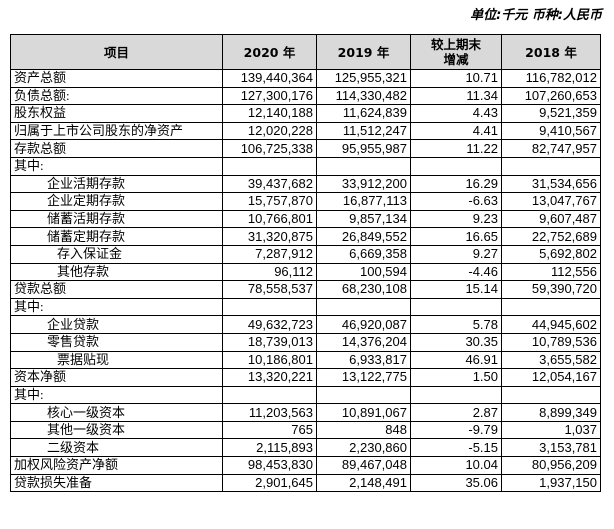 Image resolution: width=614 pixels, height=529 pixels. What do you see at coordinates (116, 465) in the screenshot?
I see `row-label: 加权风险资产净额` at bounding box center [116, 465].